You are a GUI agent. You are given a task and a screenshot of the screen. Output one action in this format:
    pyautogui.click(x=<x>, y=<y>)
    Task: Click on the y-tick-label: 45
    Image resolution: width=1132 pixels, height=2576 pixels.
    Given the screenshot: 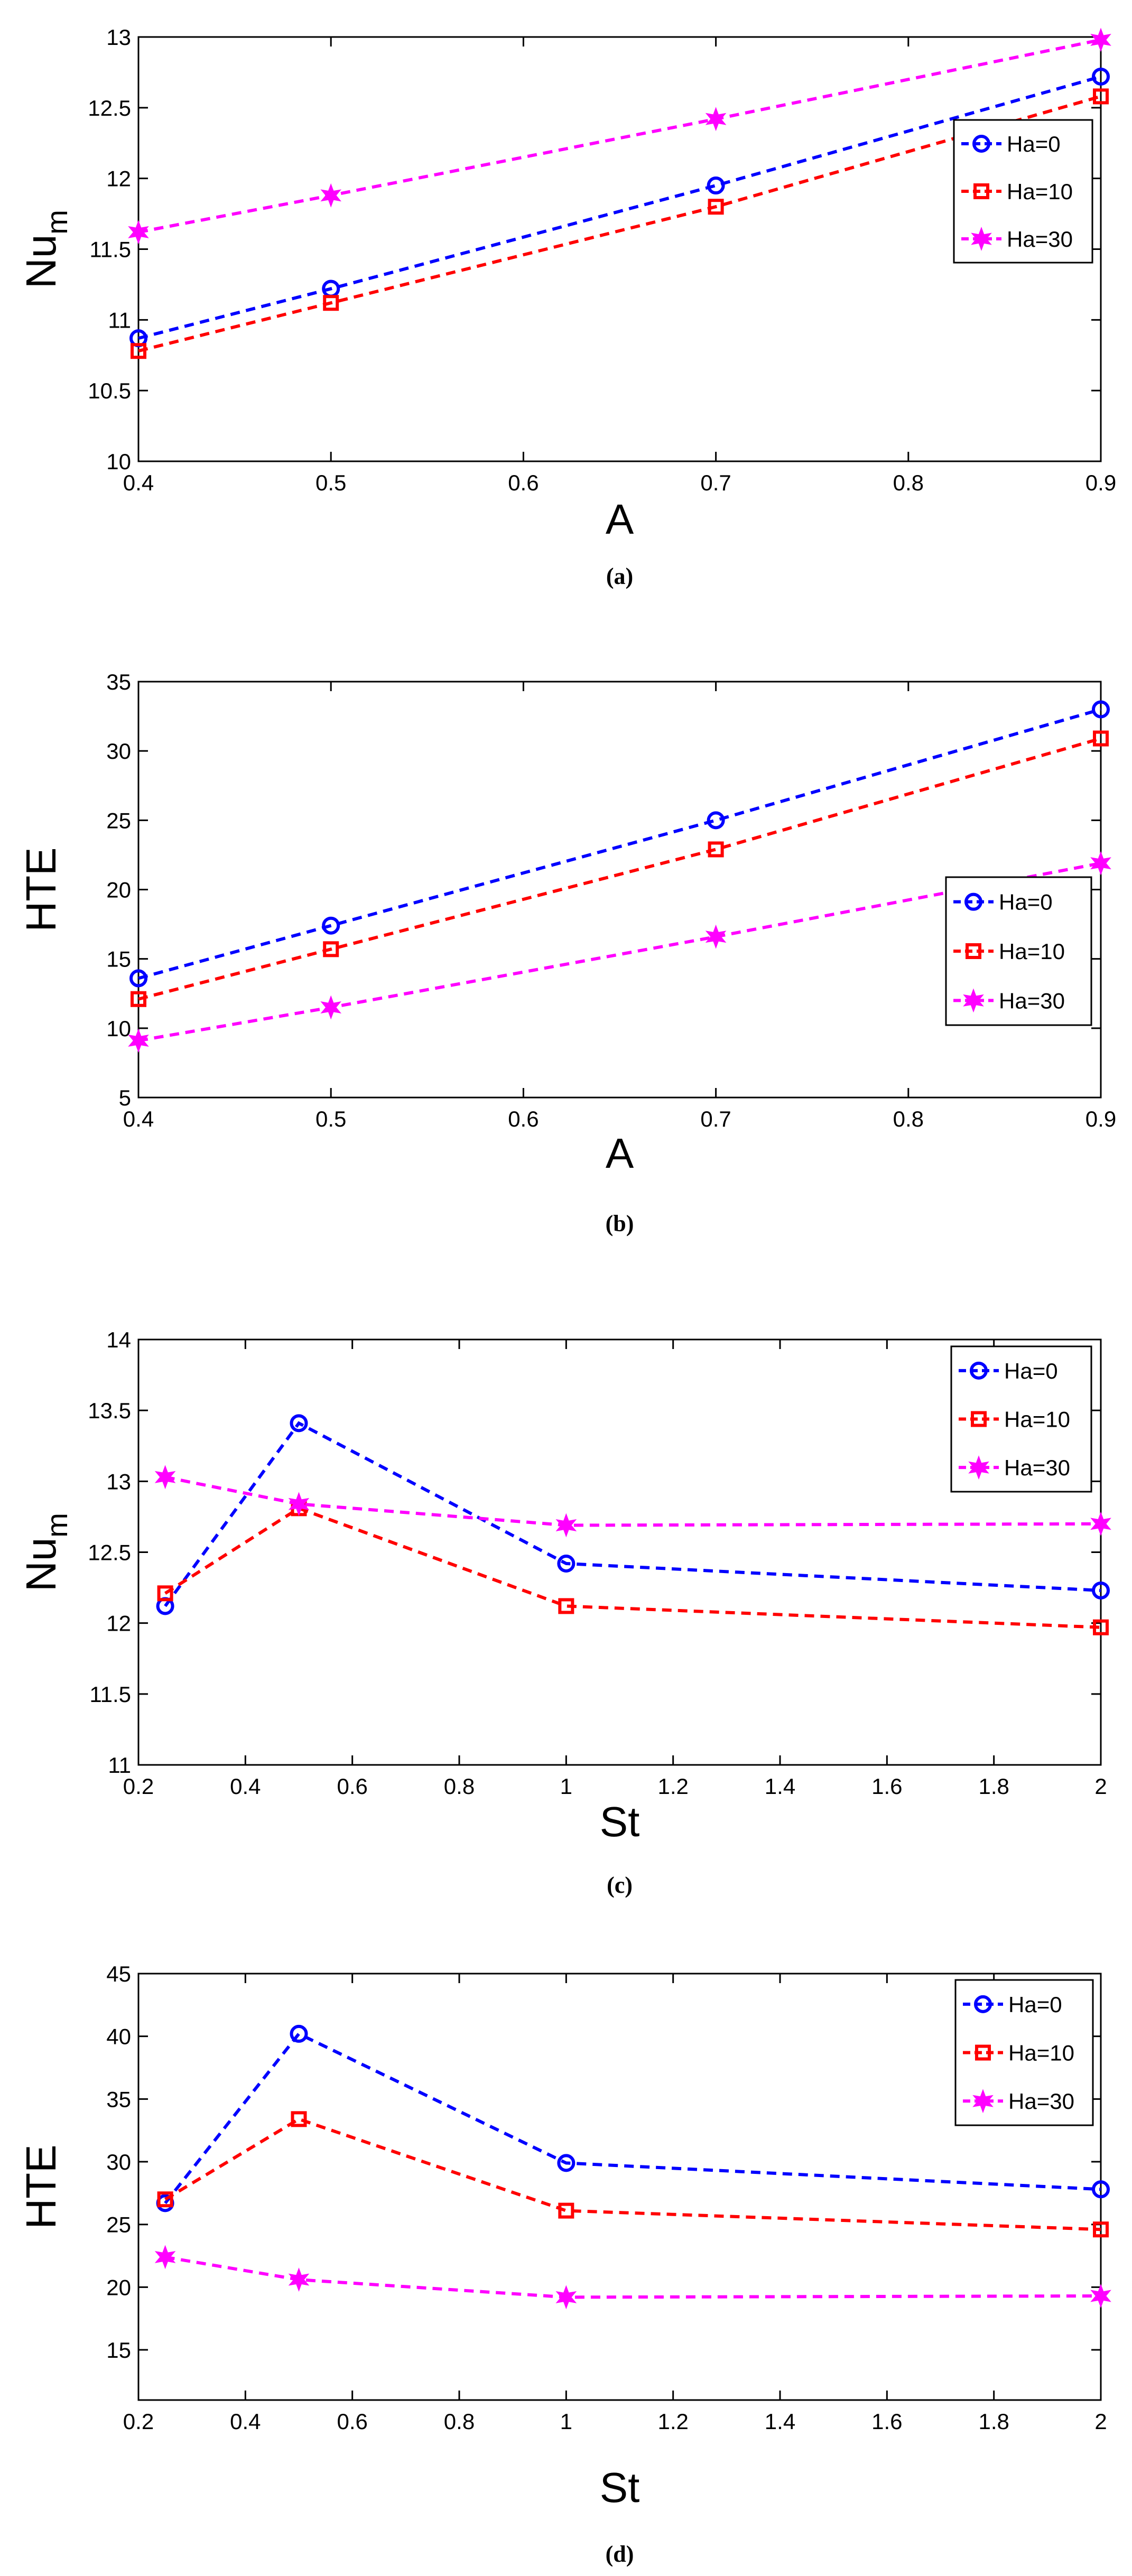 What is the action you would take?
    pyautogui.click(x=118, y=1973)
    